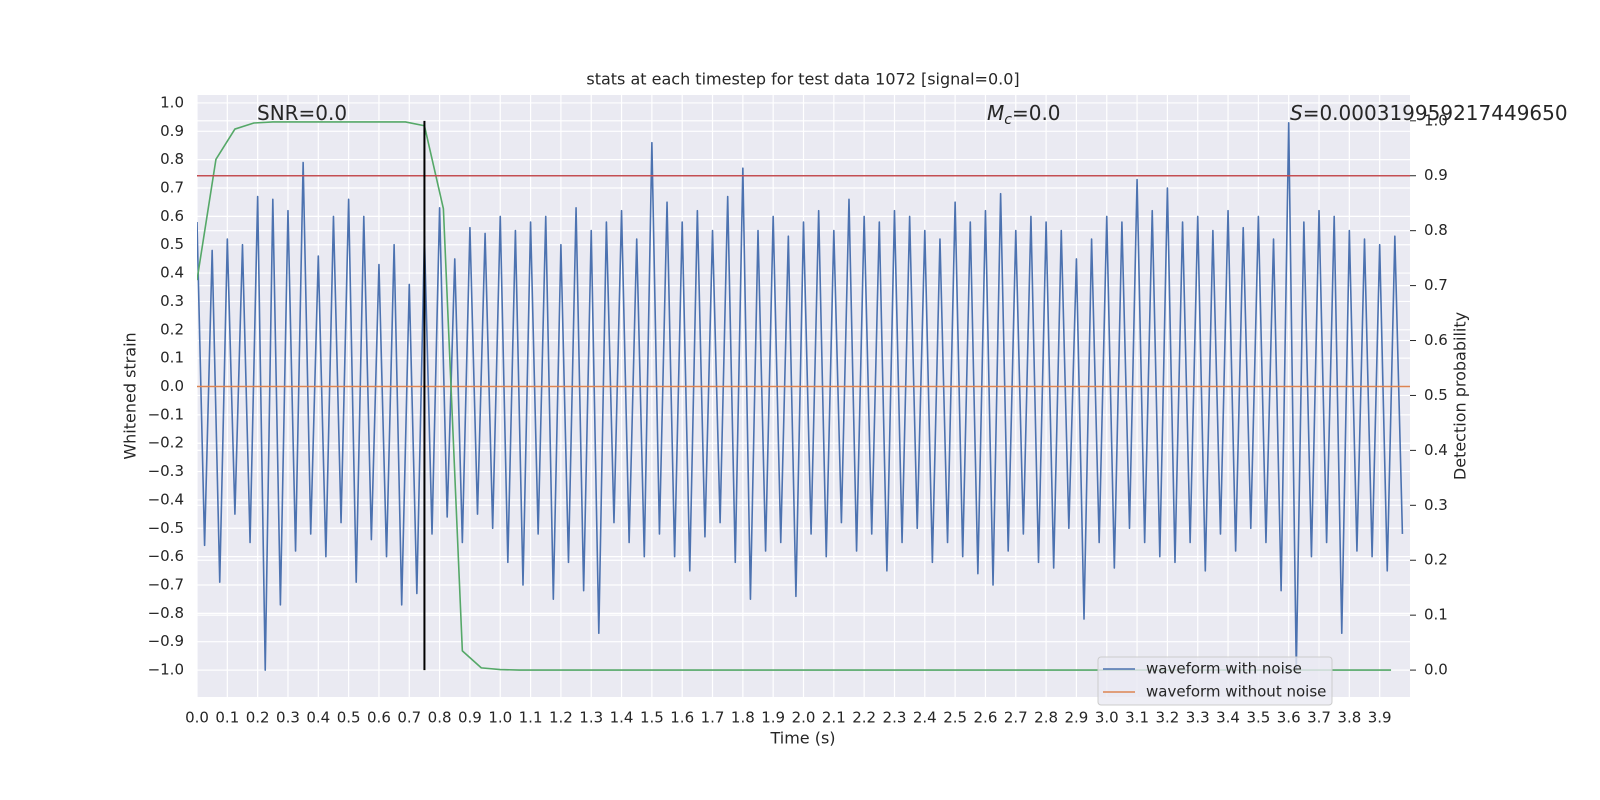 The width and height of the screenshot is (1600, 800). What do you see at coordinates (172, 131) in the screenshot?
I see `y-tick-label: 0.9` at bounding box center [172, 131].